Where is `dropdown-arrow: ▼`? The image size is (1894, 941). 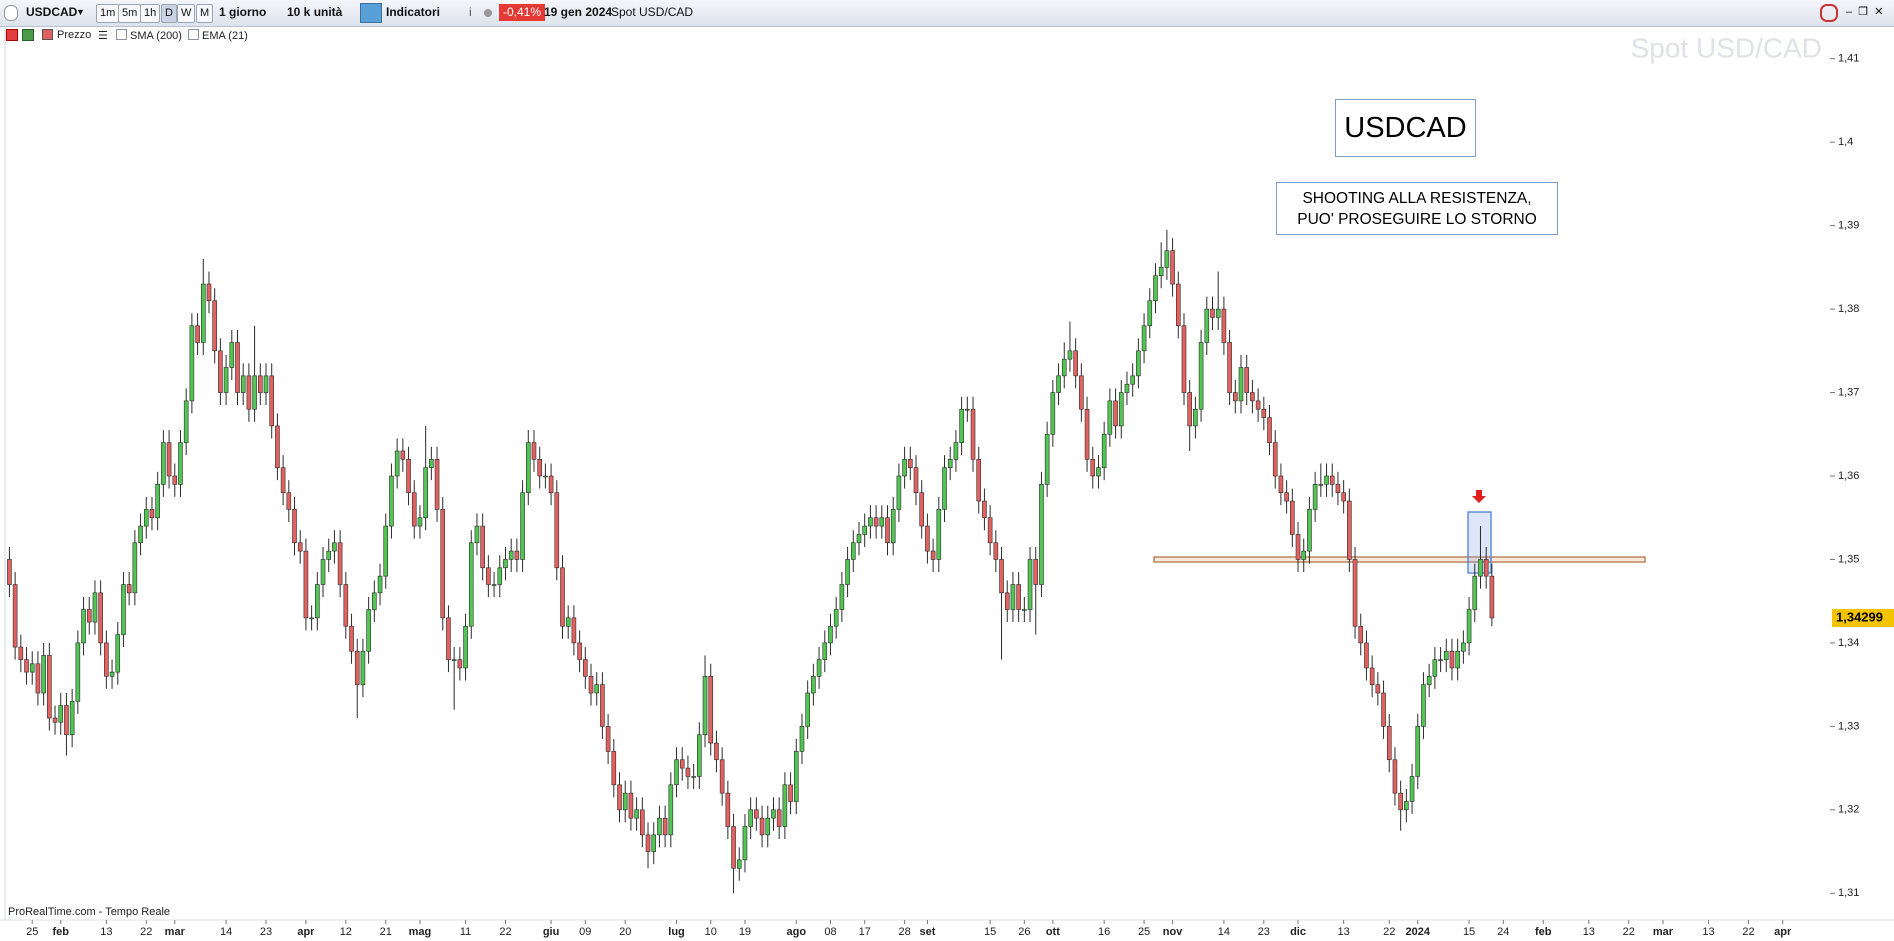
dropdown-arrow: ▼ is located at coordinates (80, 12).